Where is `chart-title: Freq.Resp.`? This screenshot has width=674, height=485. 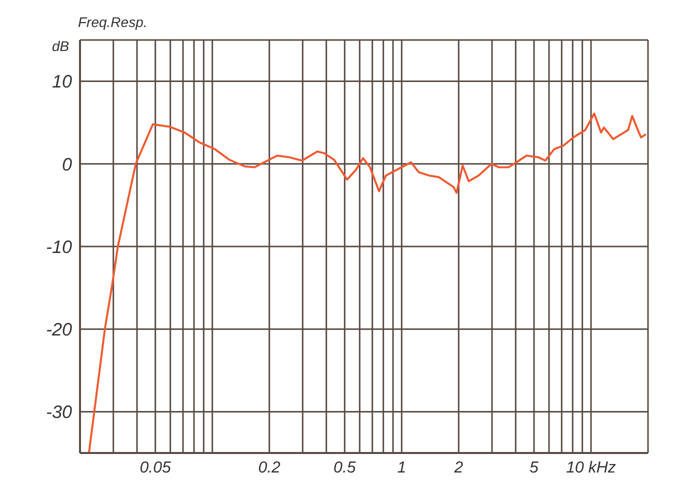
chart-title: Freq.Resp. is located at coordinates (113, 22).